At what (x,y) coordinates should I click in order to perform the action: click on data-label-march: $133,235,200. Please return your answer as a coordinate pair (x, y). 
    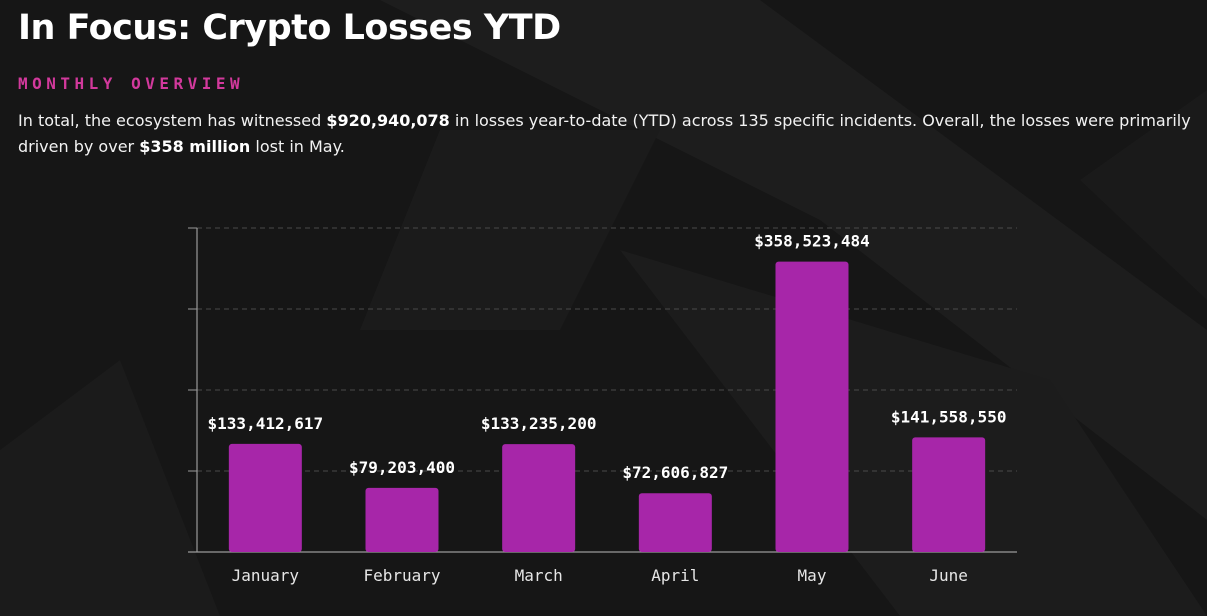
    Looking at the image, I should click on (539, 423).